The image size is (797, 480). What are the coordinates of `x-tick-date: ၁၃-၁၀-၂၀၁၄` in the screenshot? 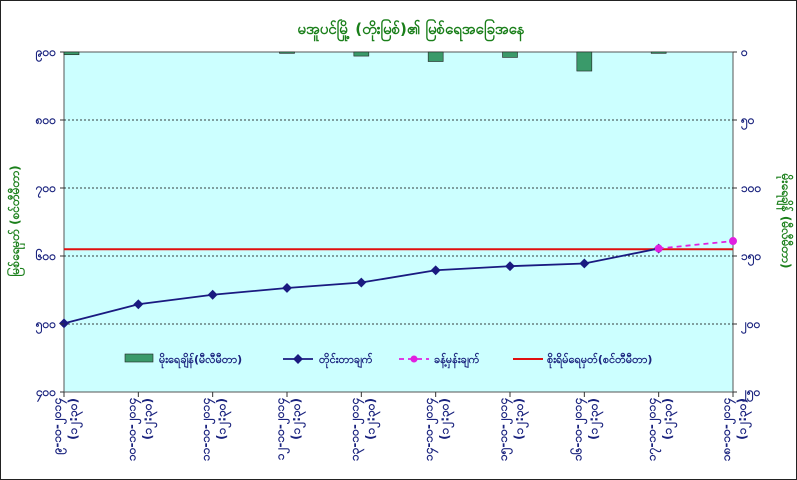 It's located at (356, 429).